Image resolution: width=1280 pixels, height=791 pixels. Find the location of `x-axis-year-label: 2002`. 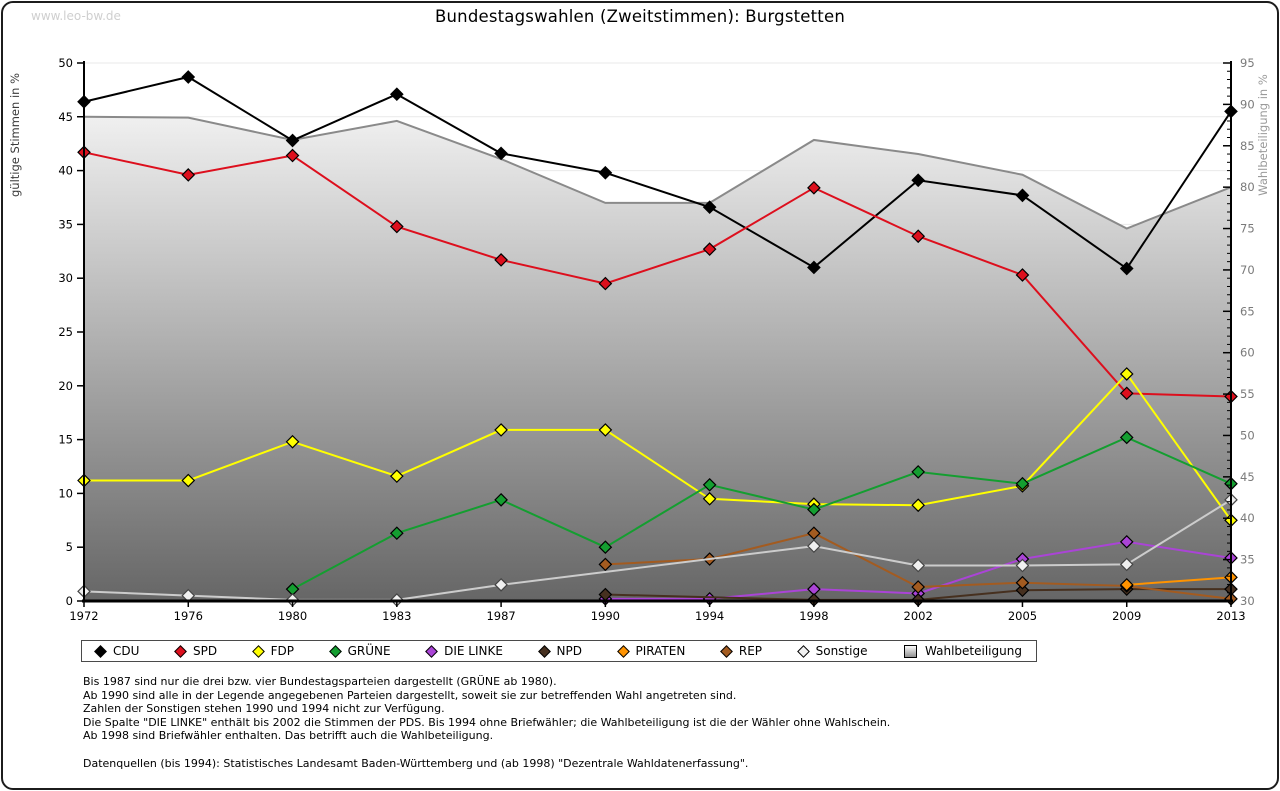

x-axis-year-label: 2002 is located at coordinates (918, 616).